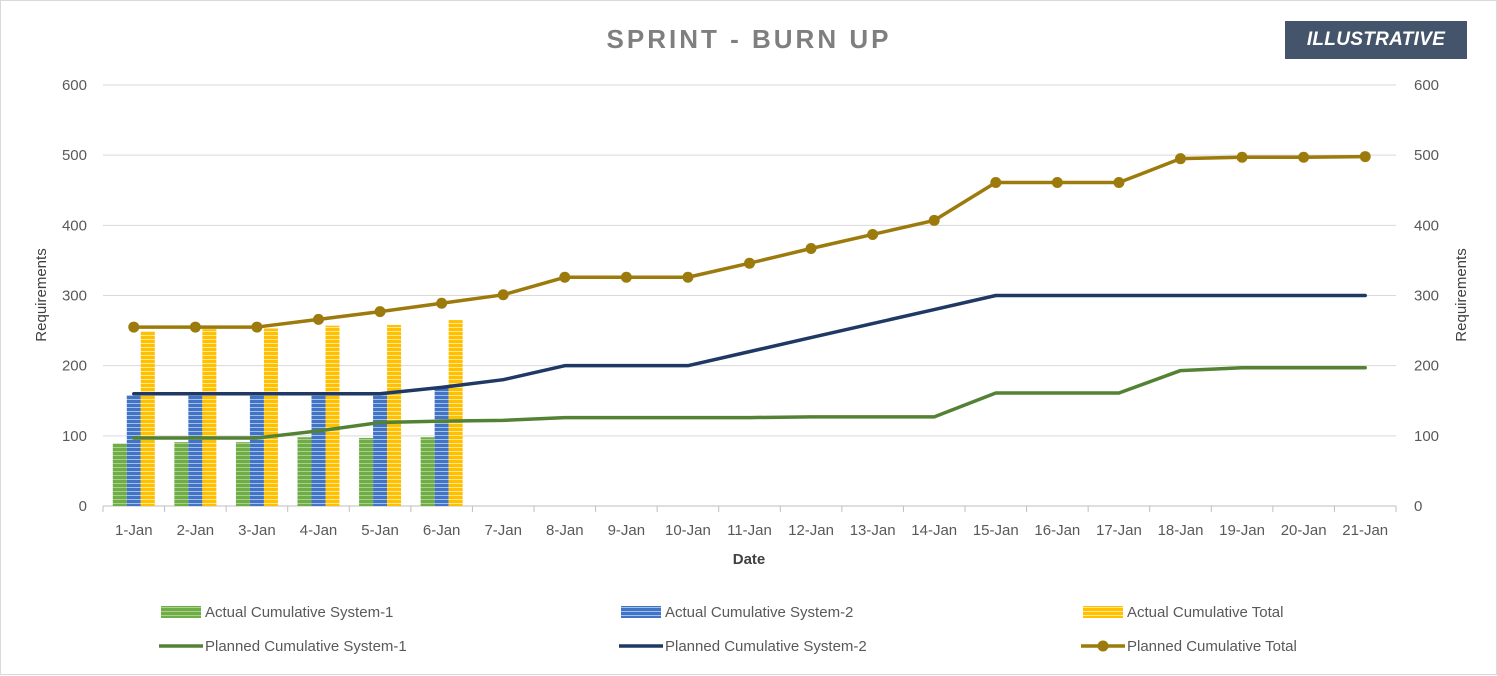 Image resolution: width=1497 pixels, height=676 pixels. Describe the element at coordinates (1426, 155) in the screenshot. I see `y-tick-label-right: 500` at that location.